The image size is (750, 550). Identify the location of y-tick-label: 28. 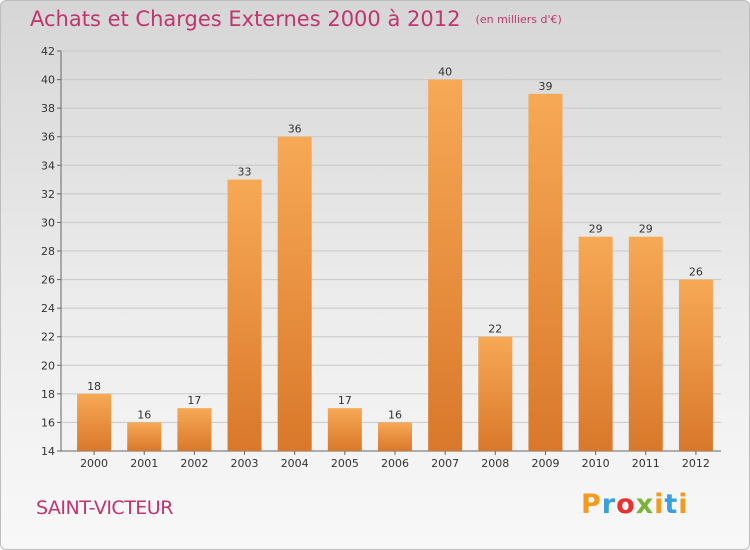
(48, 251).